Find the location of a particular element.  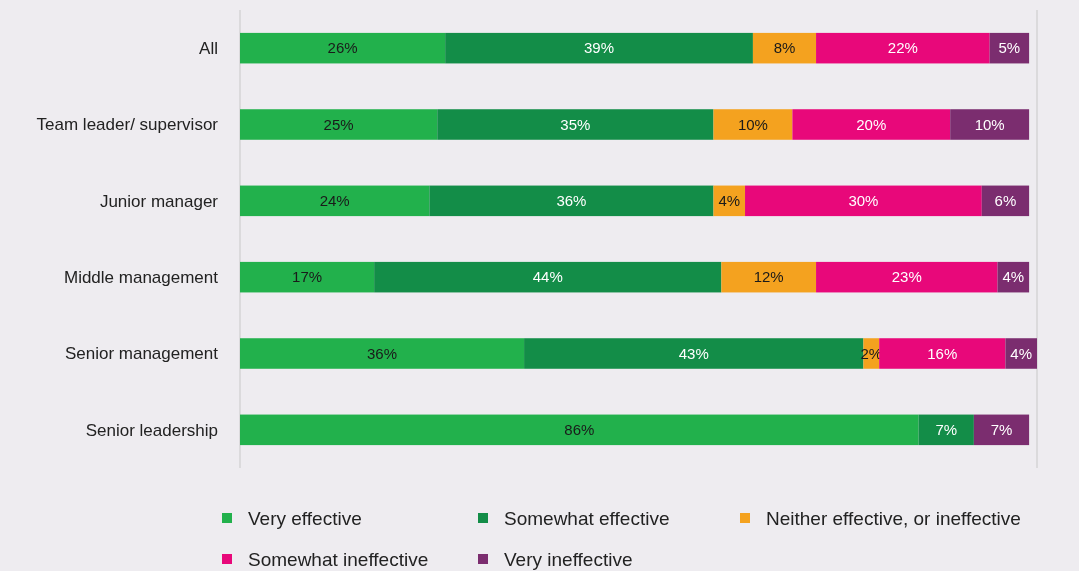

data-label: 25% is located at coordinates (338, 124).